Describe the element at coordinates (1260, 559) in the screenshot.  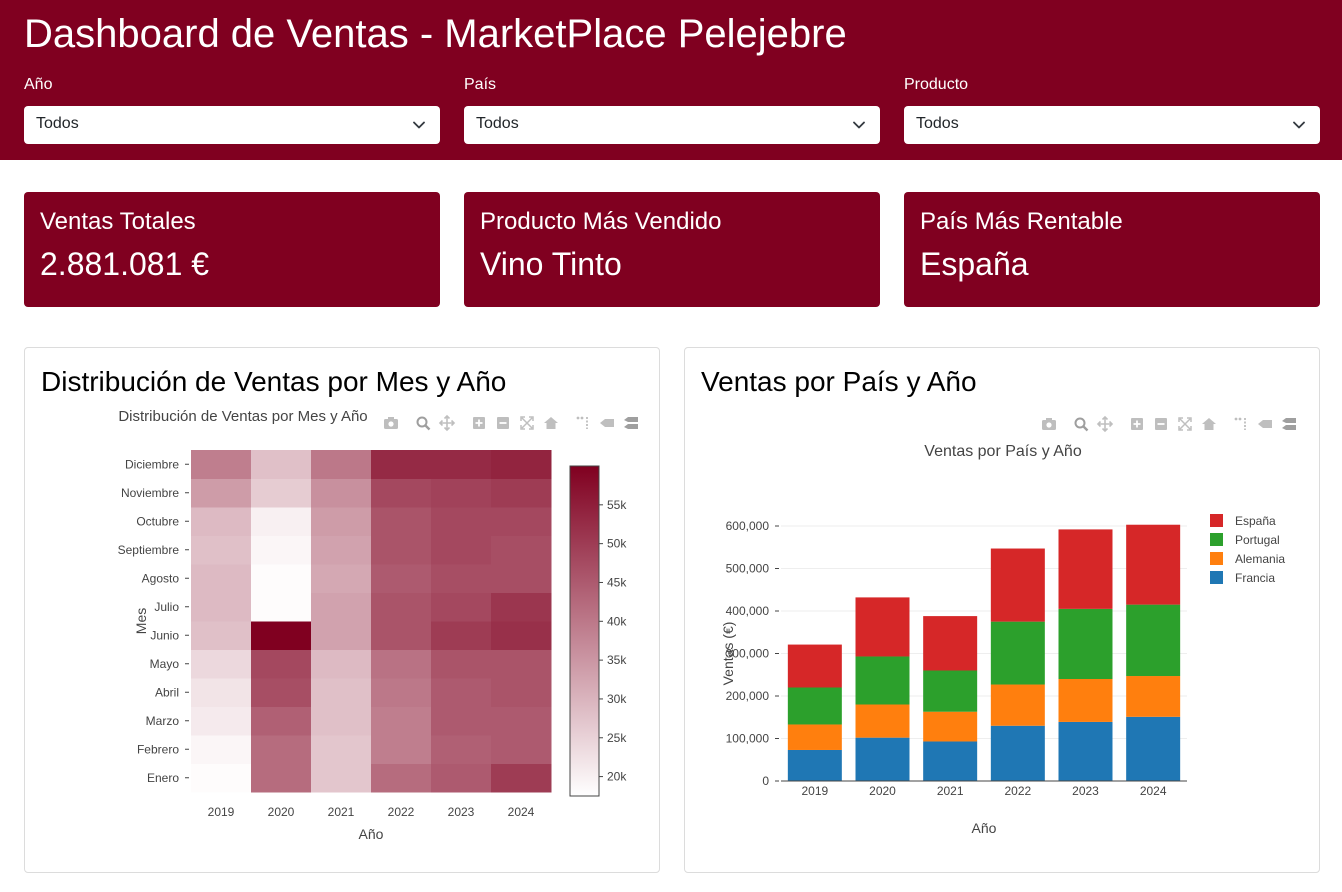
I see `legend-label: Alemania` at that location.